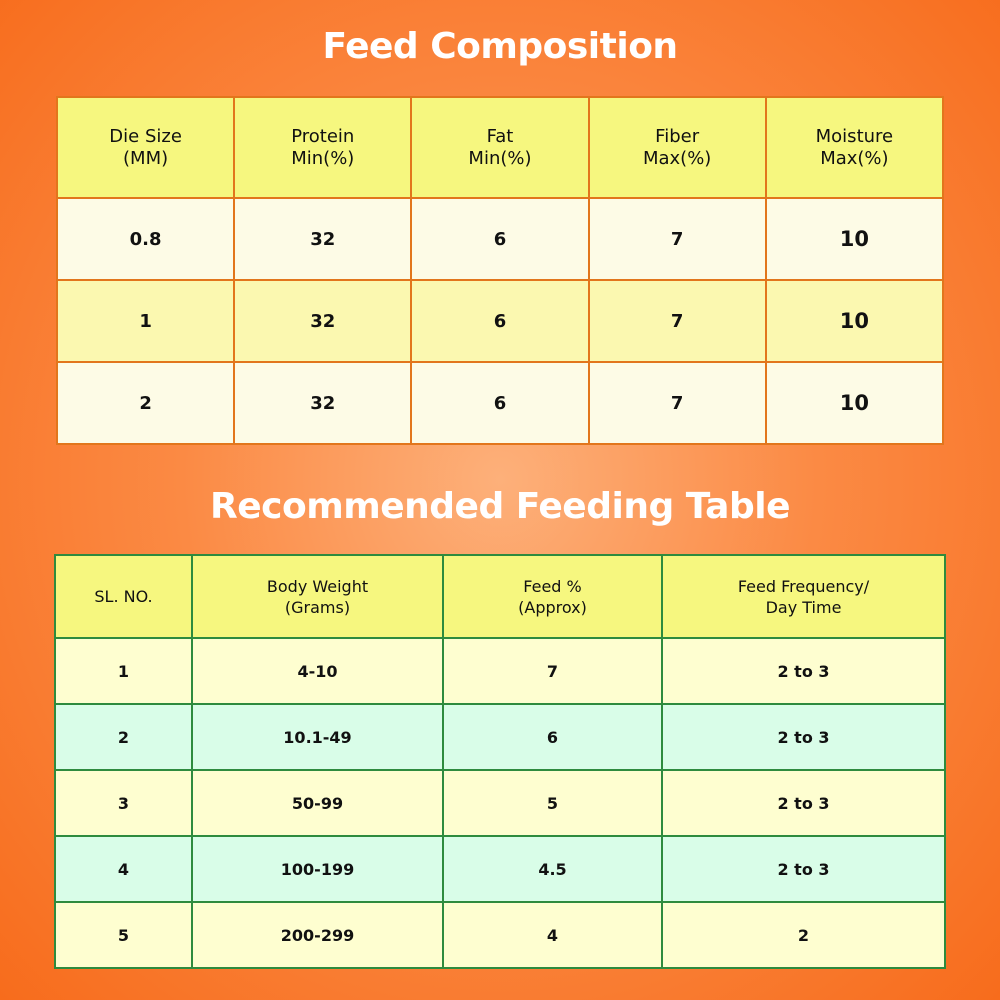 The image size is (1000, 1000). What do you see at coordinates (552, 607) in the screenshot?
I see `header-line: (Approx)` at bounding box center [552, 607].